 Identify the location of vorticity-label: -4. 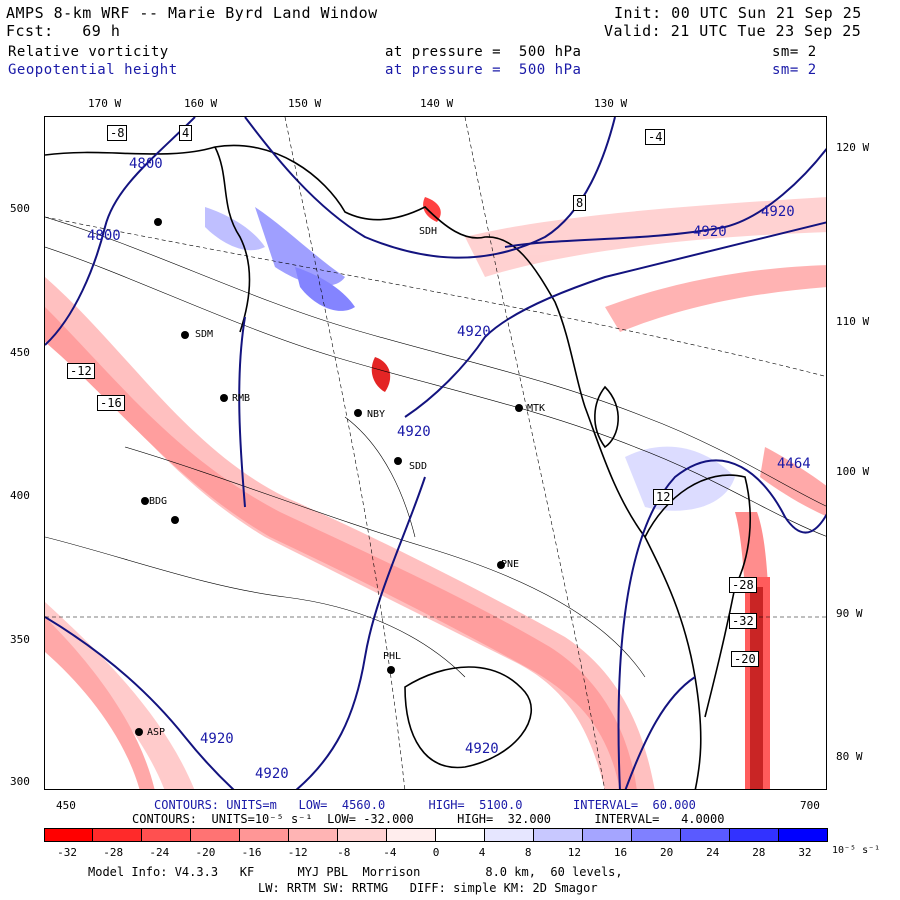
(655, 137).